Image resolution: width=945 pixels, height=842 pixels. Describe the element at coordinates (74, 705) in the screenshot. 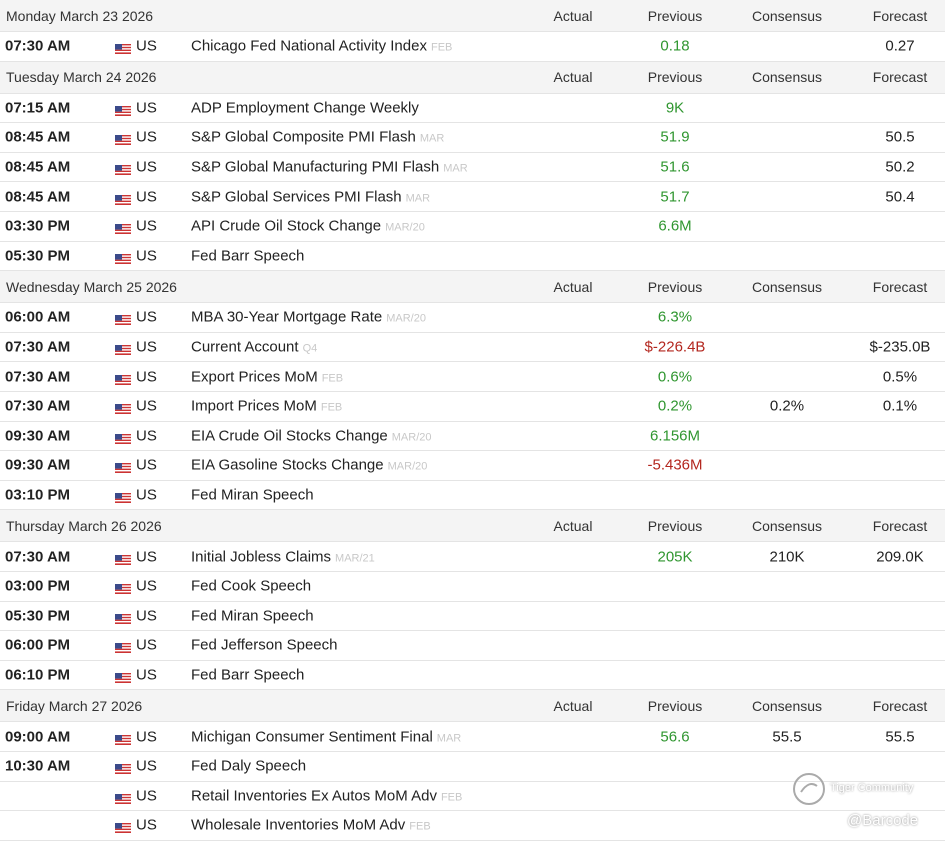

I see `day-date: Friday March 27 2026` at that location.